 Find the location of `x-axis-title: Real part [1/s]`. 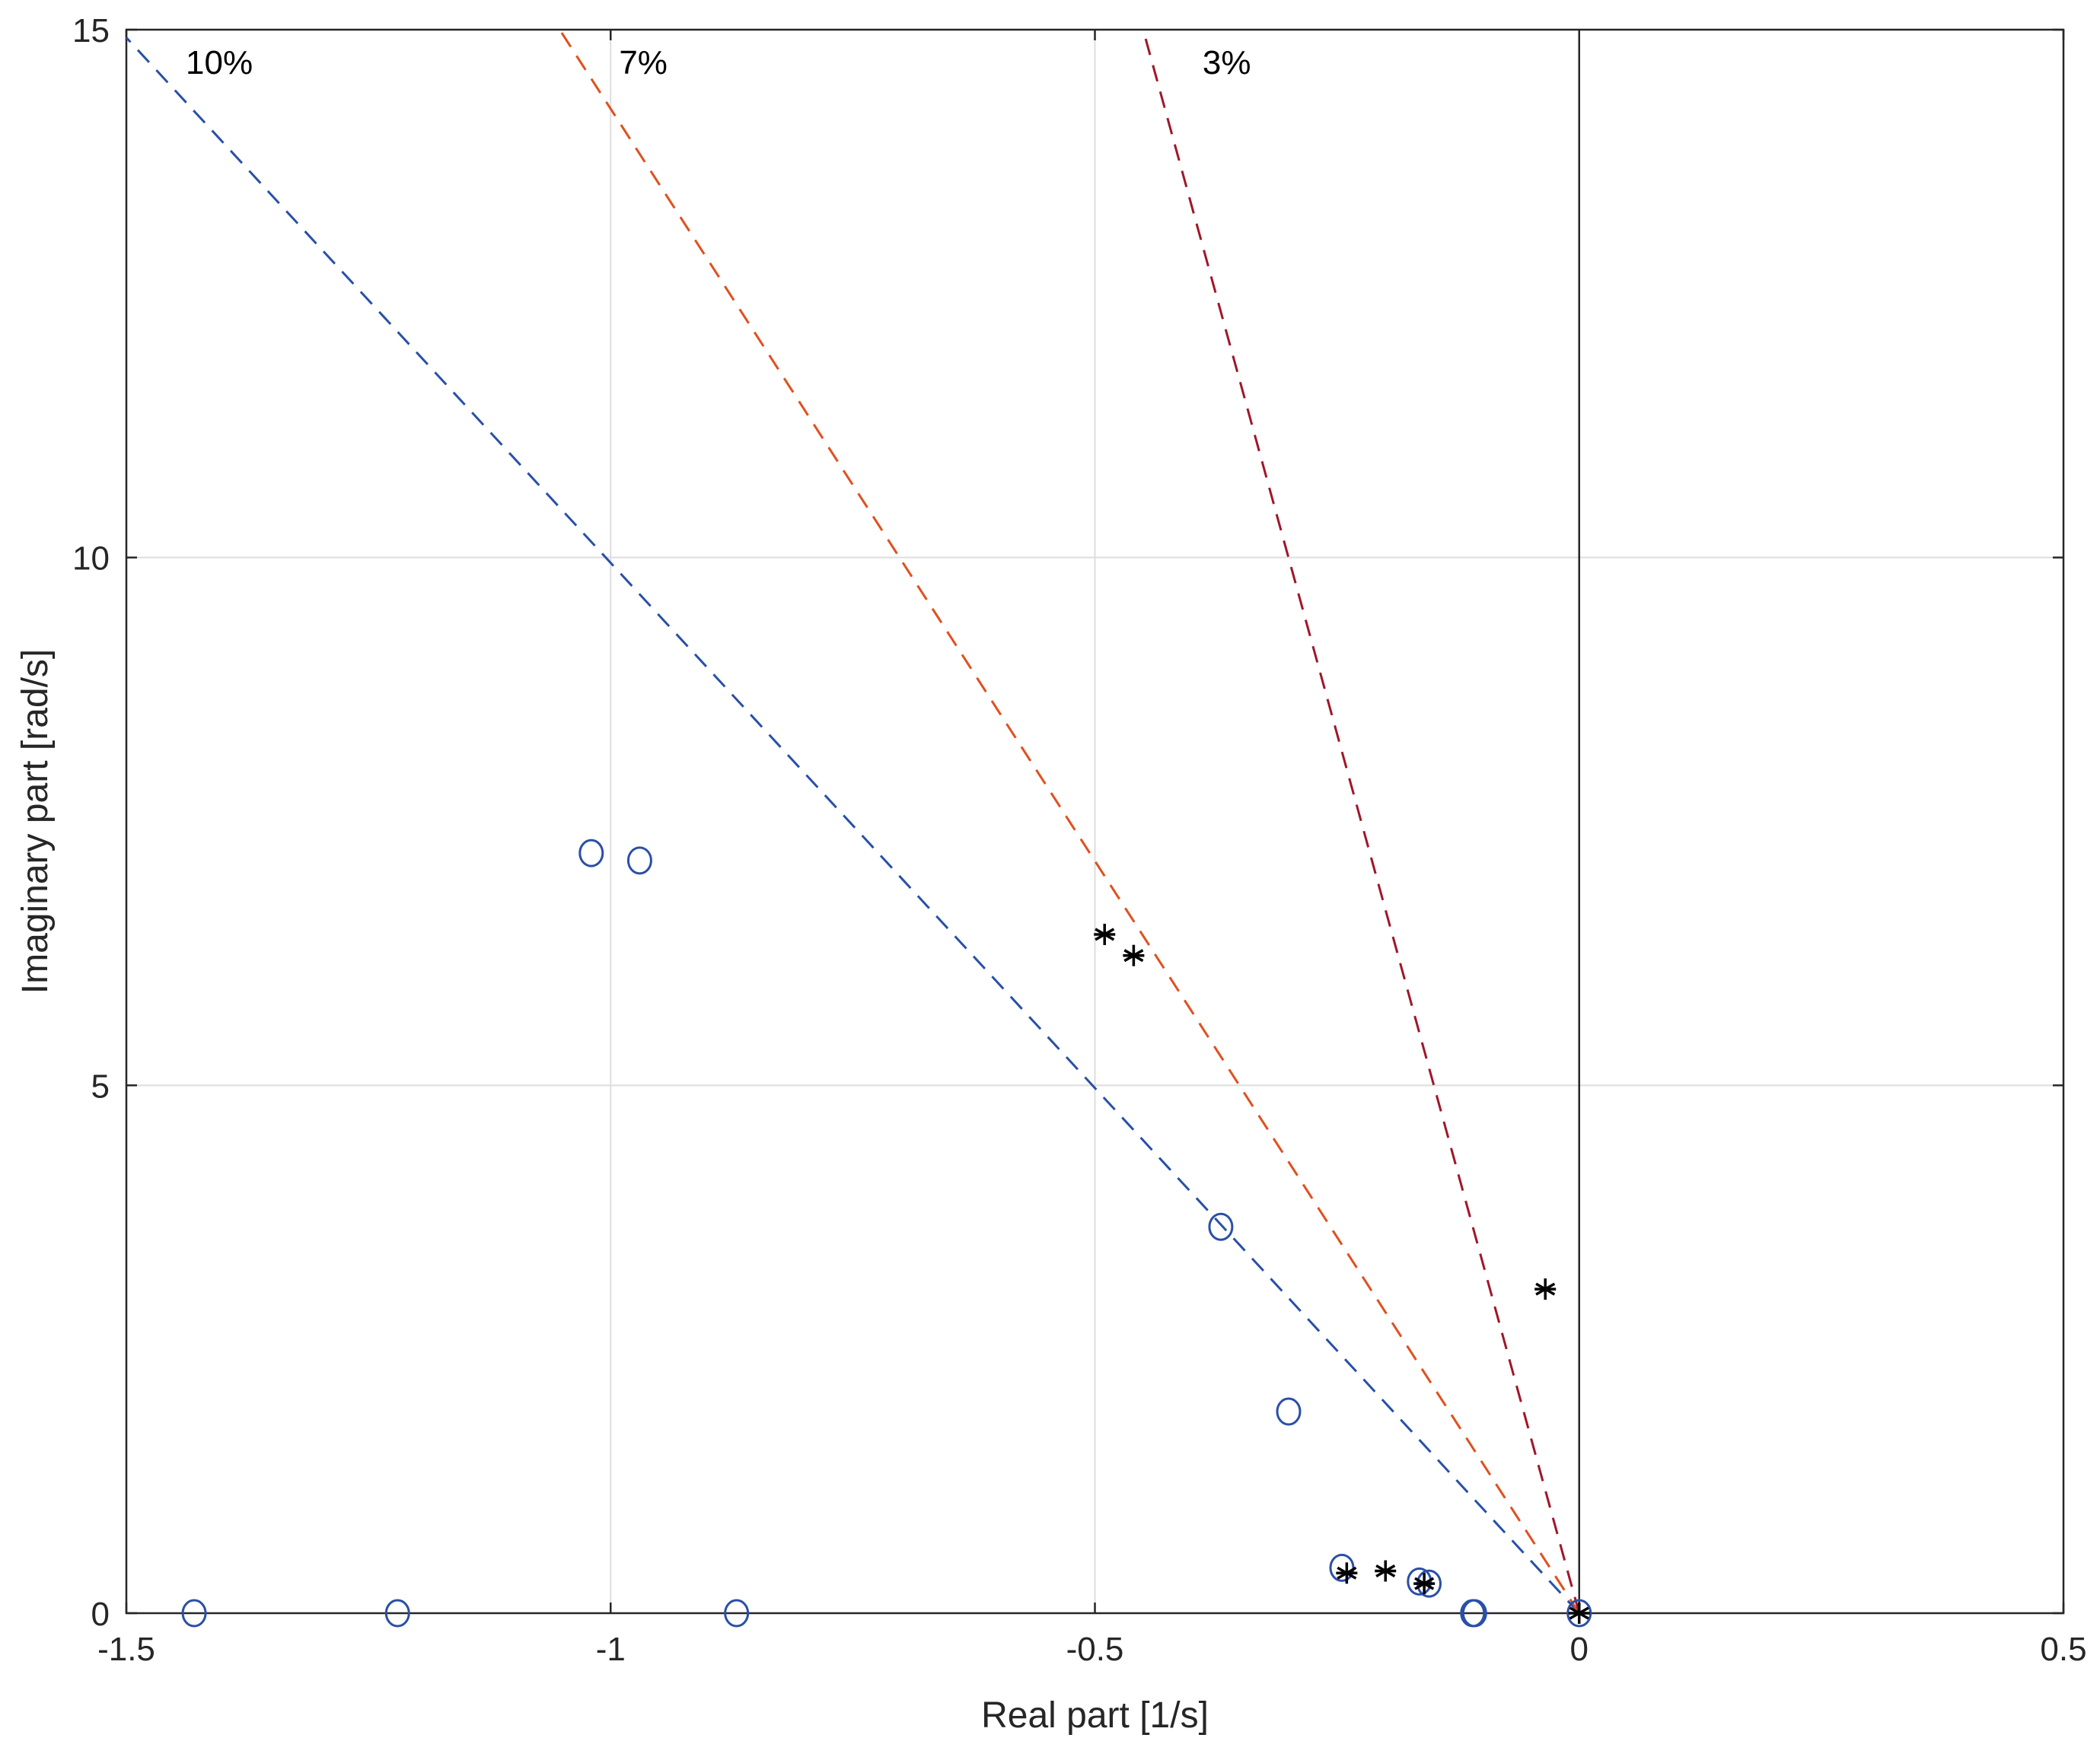

x-axis-title: Real part [1/s] is located at coordinates (1095, 1715).